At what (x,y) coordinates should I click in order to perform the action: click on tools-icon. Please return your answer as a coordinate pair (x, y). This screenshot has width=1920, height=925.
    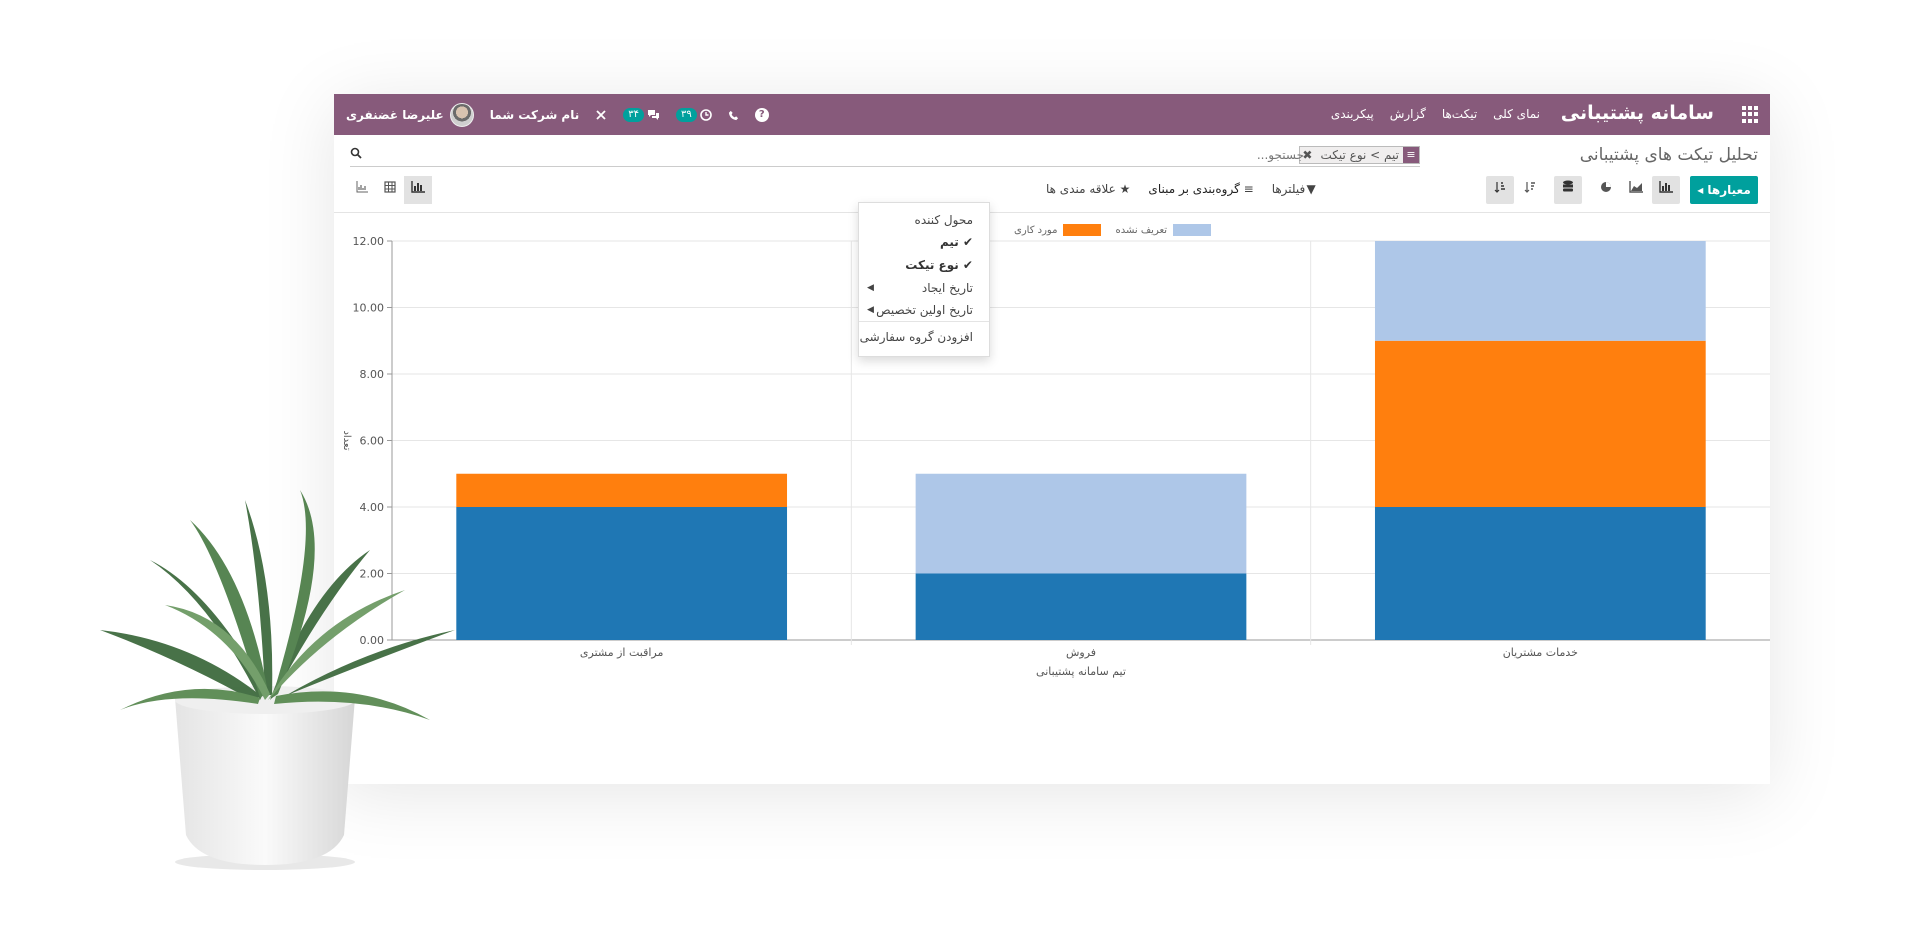
    Looking at the image, I should click on (601, 115).